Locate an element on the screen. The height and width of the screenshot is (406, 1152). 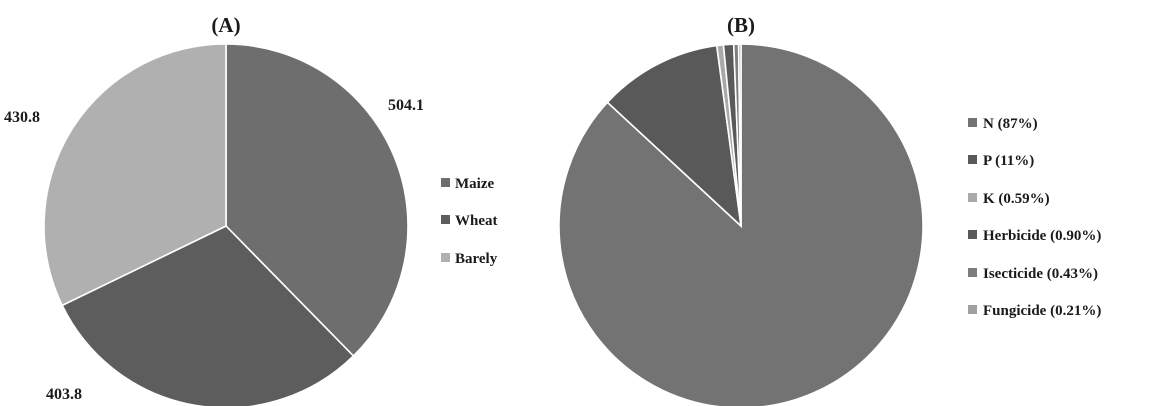
chart-a-legend: Maize Wheat Barely is located at coordinates (469, 221).